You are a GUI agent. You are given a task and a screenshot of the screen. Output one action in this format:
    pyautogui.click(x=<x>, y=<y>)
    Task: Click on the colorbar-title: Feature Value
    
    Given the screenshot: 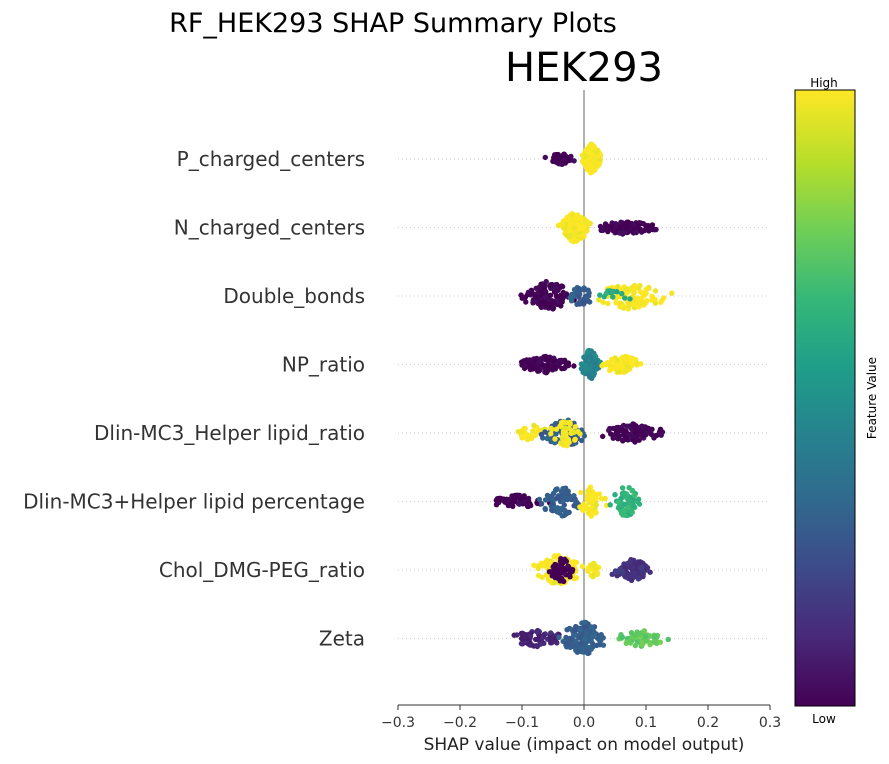 What is the action you would take?
    pyautogui.click(x=872, y=398)
    